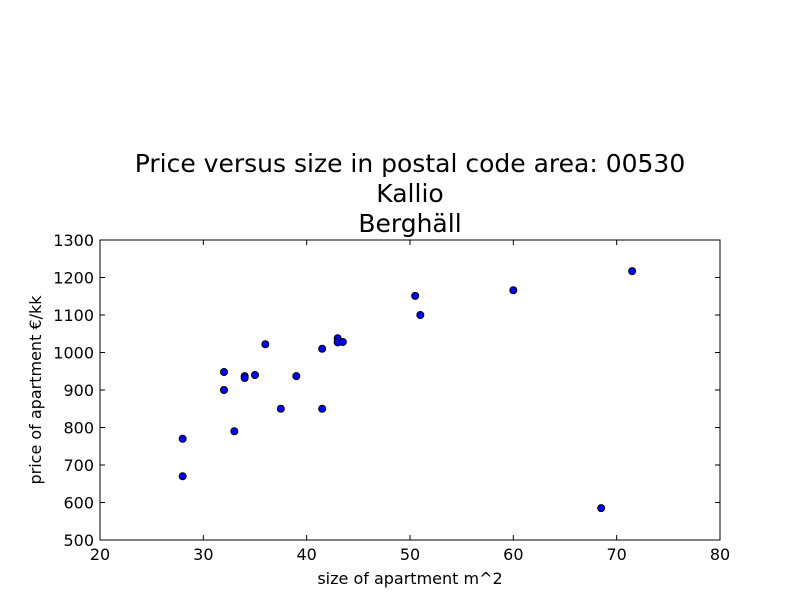 The image size is (800, 600). Describe the element at coordinates (78, 390) in the screenshot. I see `y-tick-label: 900` at that location.